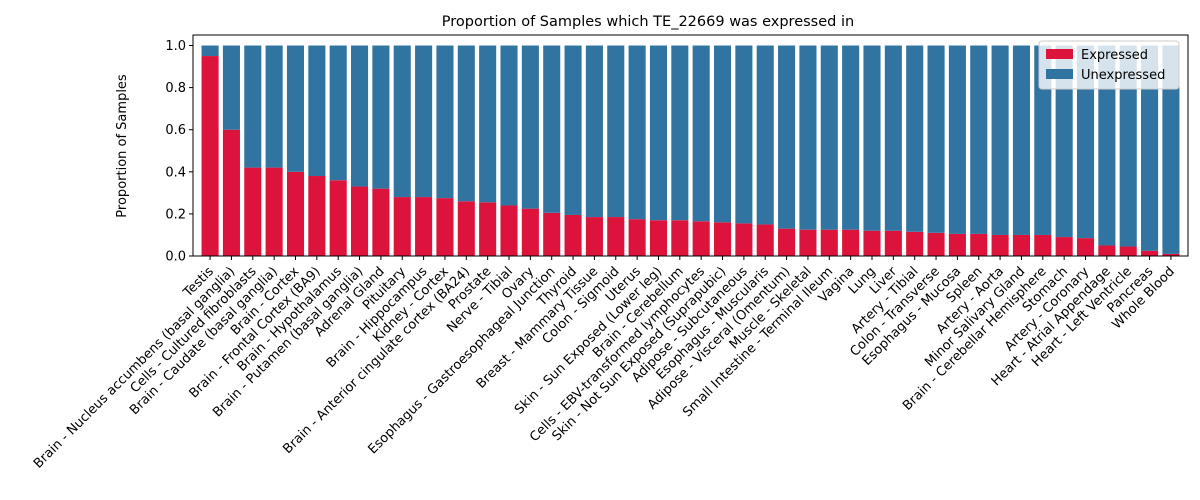 The image size is (1200, 500). I want to click on y-ticks-group: 0.0 0.2 0.4 0.6 0.8 1.0, so click(179, 152).